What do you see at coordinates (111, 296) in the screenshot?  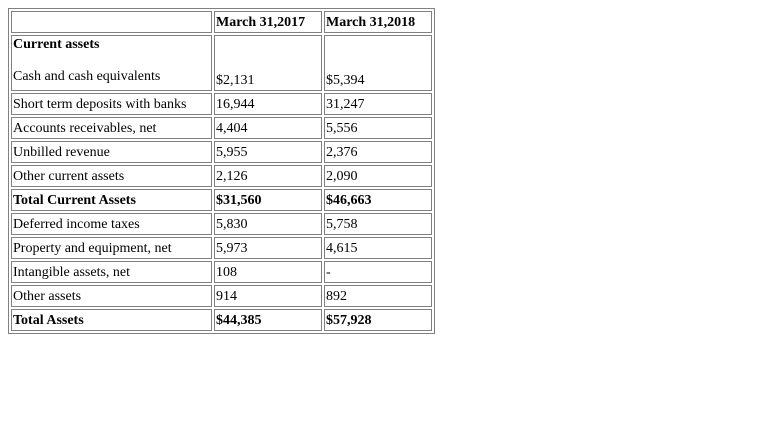 I see `row-label: Other assets` at bounding box center [111, 296].